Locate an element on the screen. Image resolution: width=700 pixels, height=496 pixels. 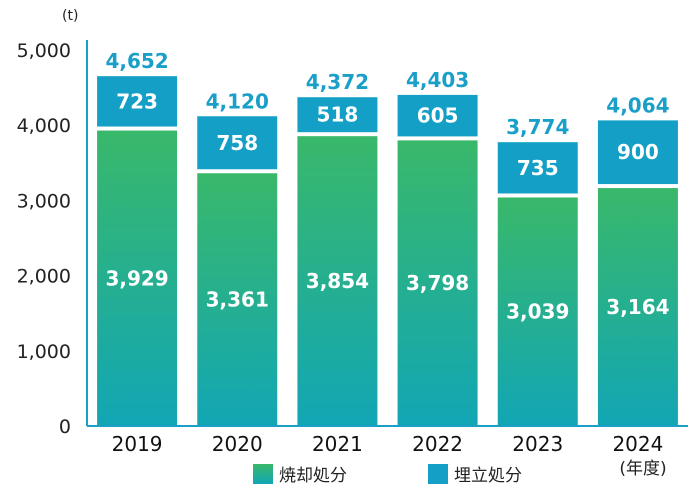
bar-label-incineration: 3,854 is located at coordinates (337, 281).